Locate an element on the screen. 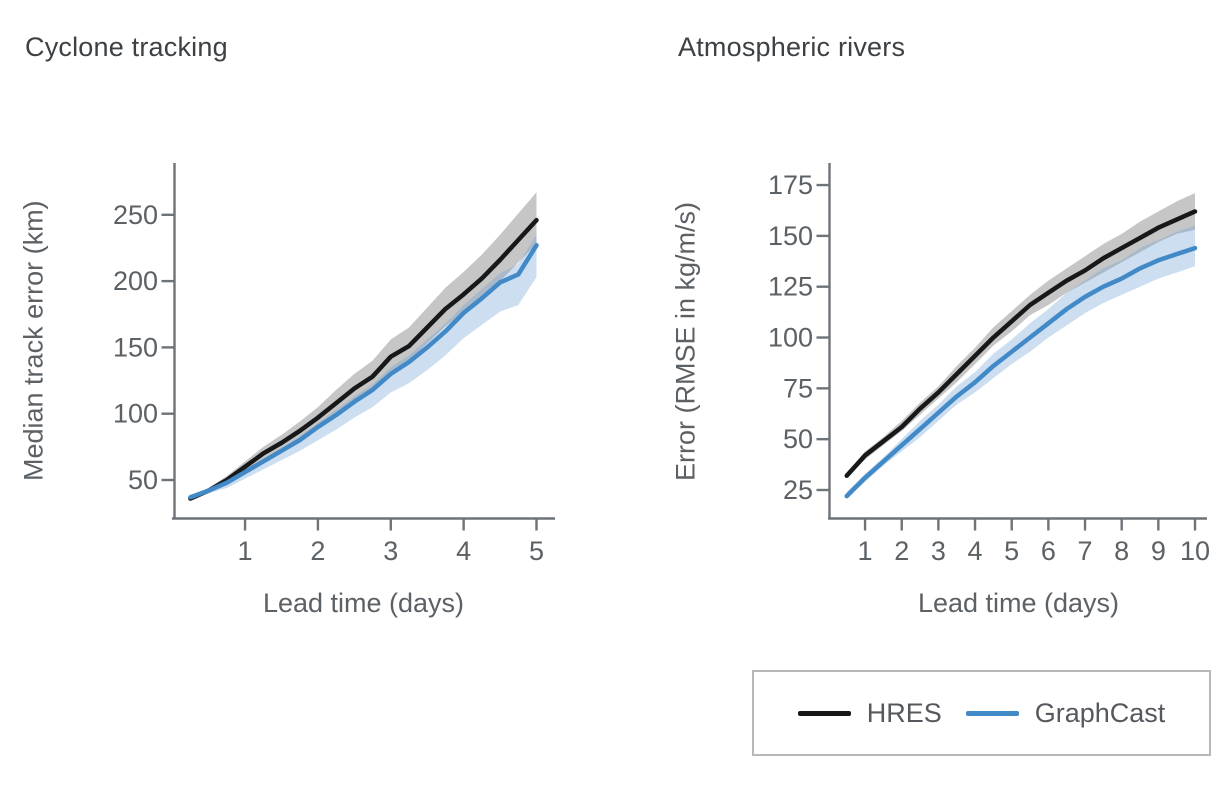 This screenshot has height=812, width=1232. y-tick-label: 200 is located at coordinates (135, 281).